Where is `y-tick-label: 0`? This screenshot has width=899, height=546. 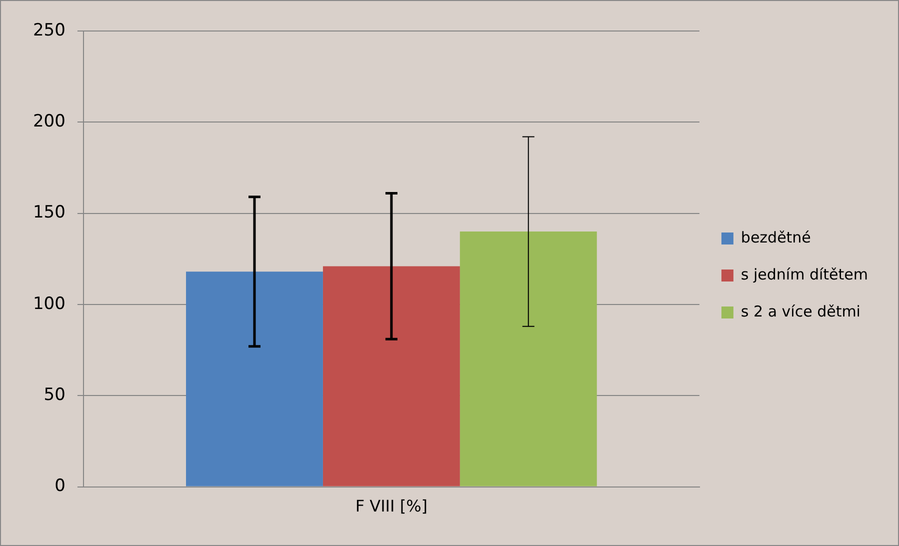
y-tick-label: 0 is located at coordinates (60, 486).